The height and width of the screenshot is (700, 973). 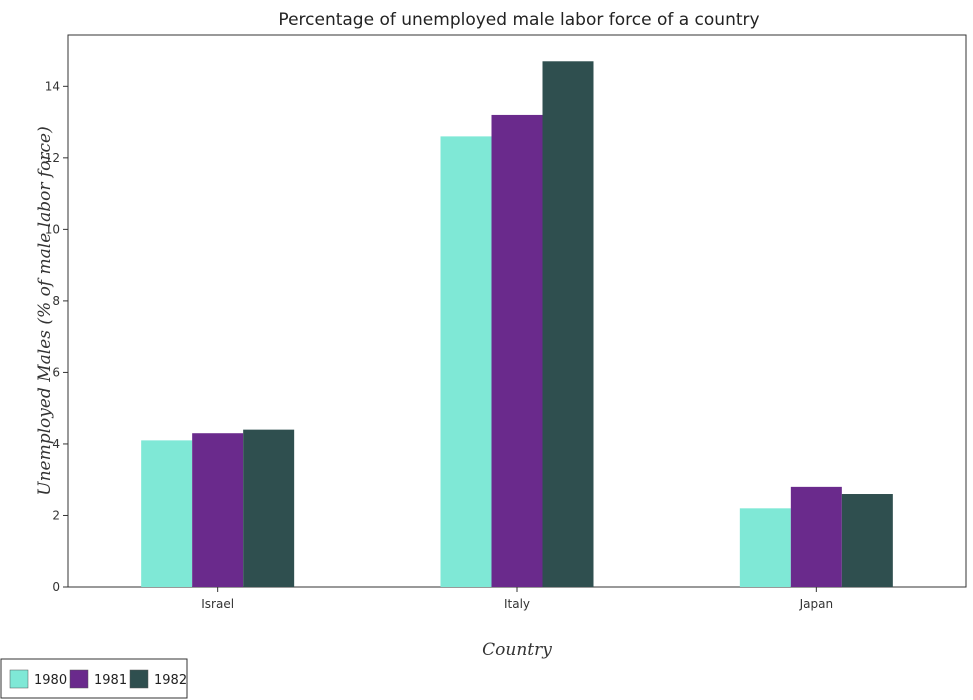 I want to click on bar-israel-1980, so click(x=167, y=513).